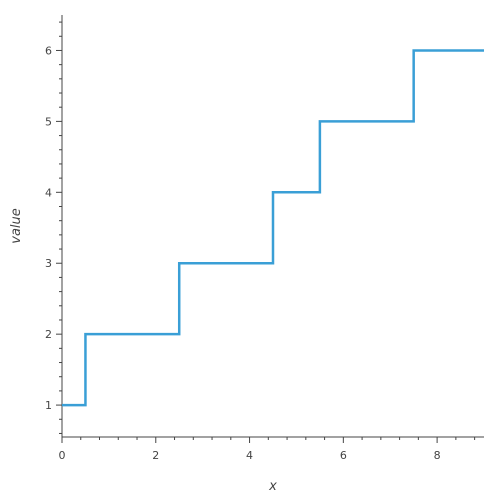 This screenshot has width=500, height=500. What do you see at coordinates (48, 50) in the screenshot?
I see `y-tick-label: 6` at bounding box center [48, 50].